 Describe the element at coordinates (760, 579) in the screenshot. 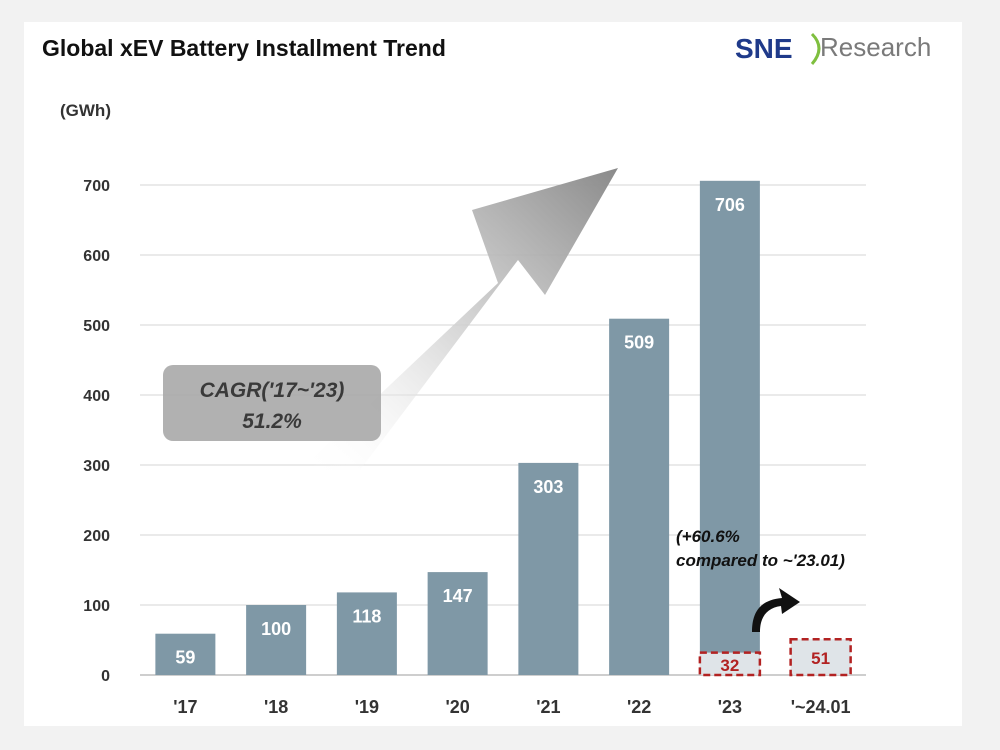

I see `comparison-note: (+60.6% compared to ~'23.01)` at that location.